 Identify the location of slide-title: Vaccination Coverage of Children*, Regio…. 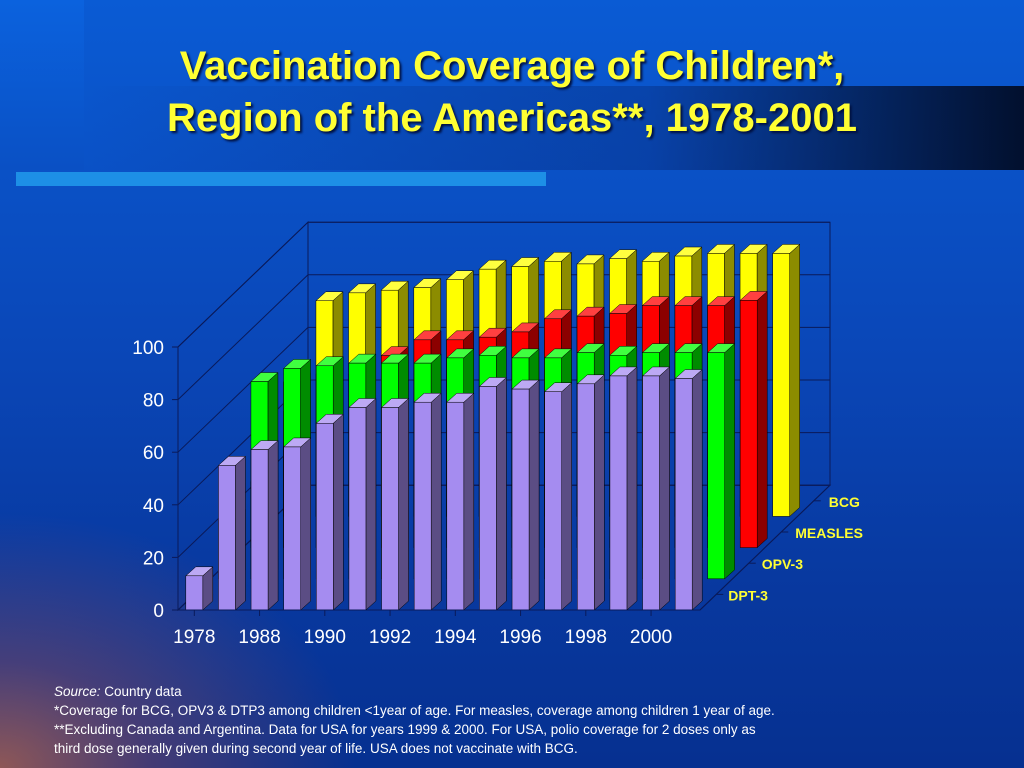
(512, 92).